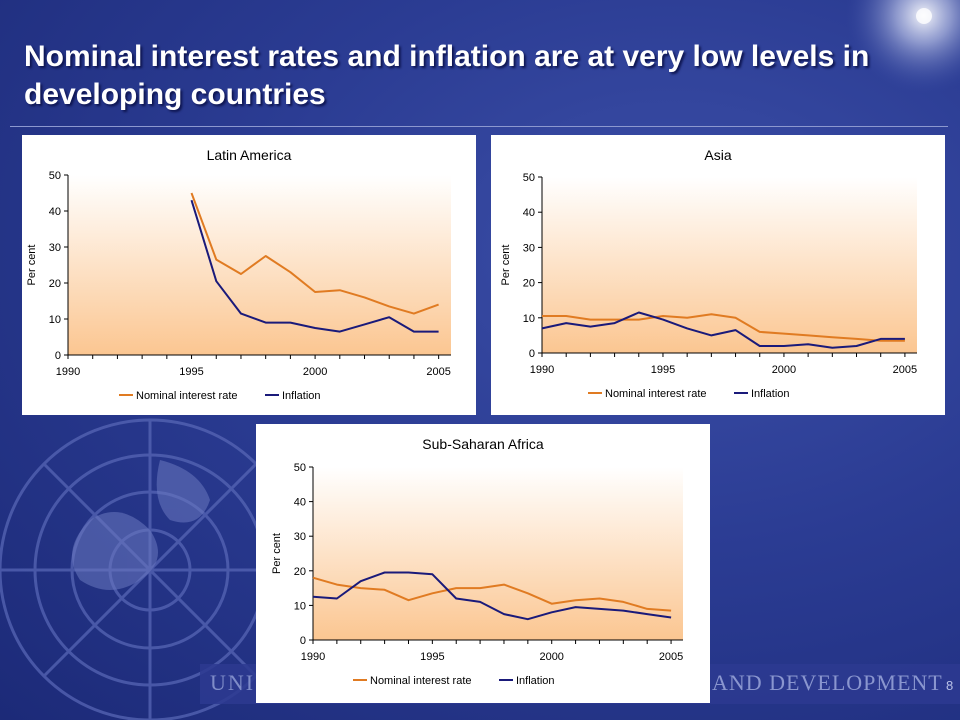 This screenshot has height=720, width=960. I want to click on un-emblem-watermark, so click(151, 569).